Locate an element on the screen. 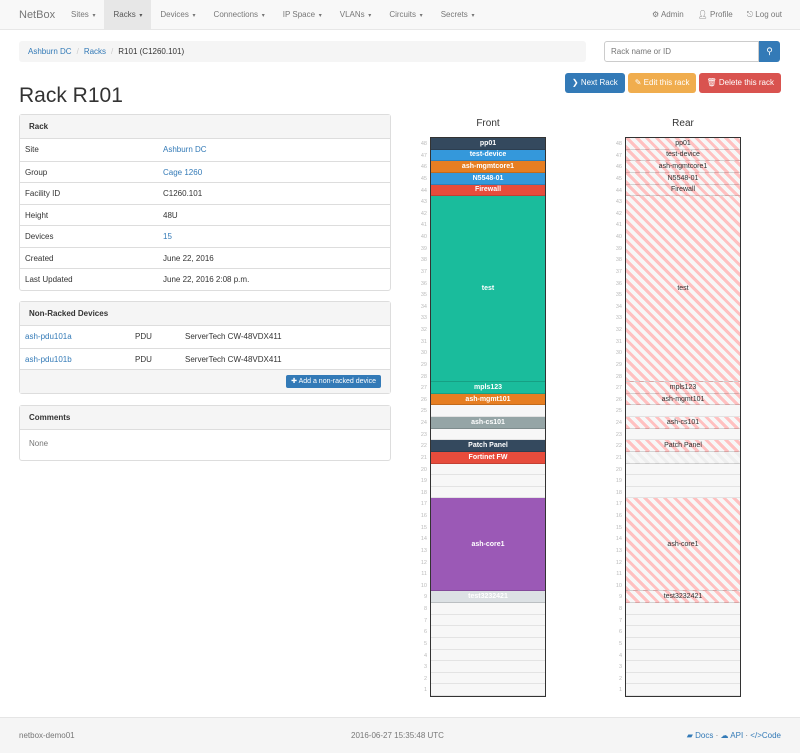 This screenshot has height=754, width=800. unit-number: 26 is located at coordinates (423, 399).